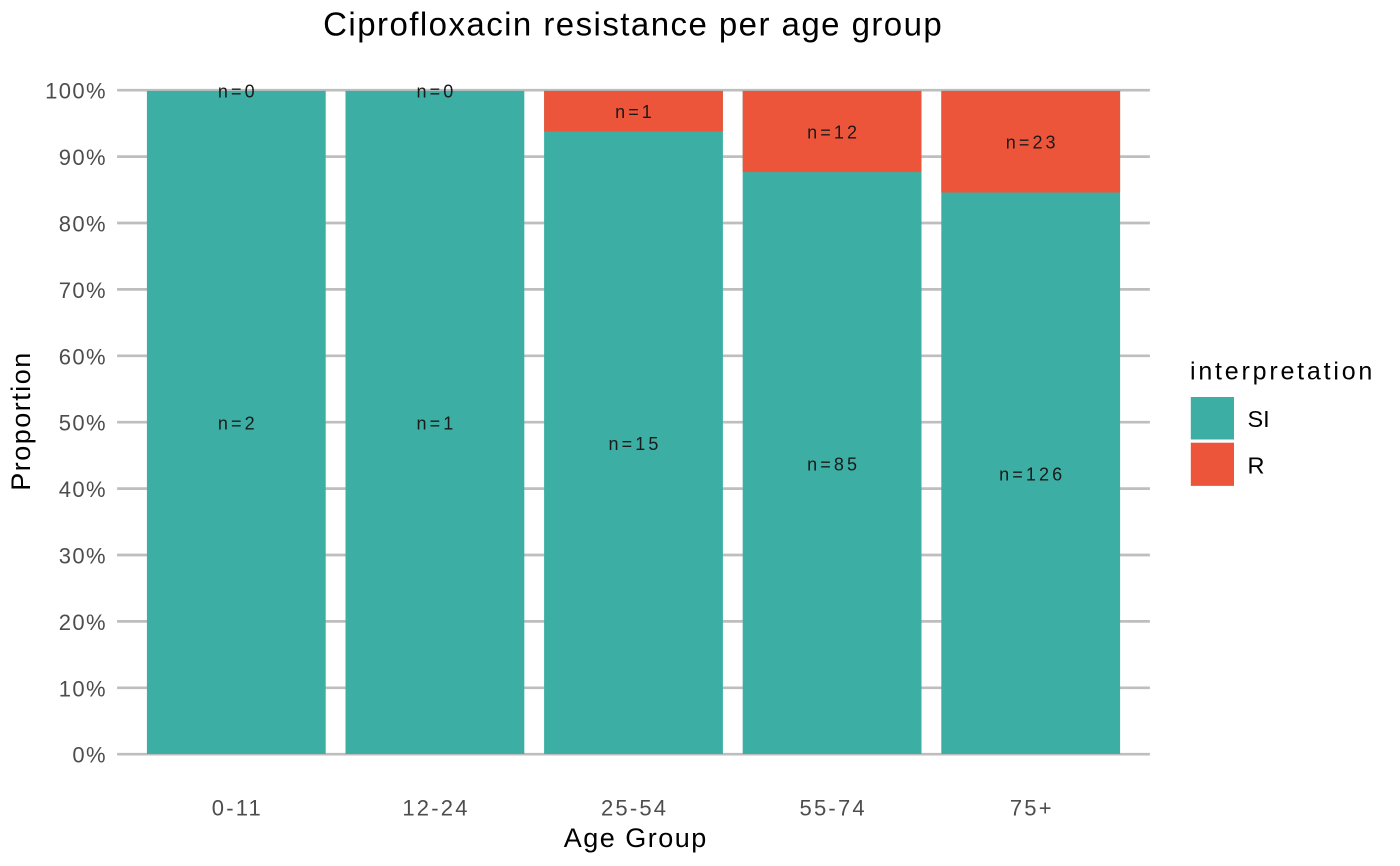 The image size is (1400, 866). Describe the element at coordinates (83, 423) in the screenshot. I see `svg-text: 50%` at that location.